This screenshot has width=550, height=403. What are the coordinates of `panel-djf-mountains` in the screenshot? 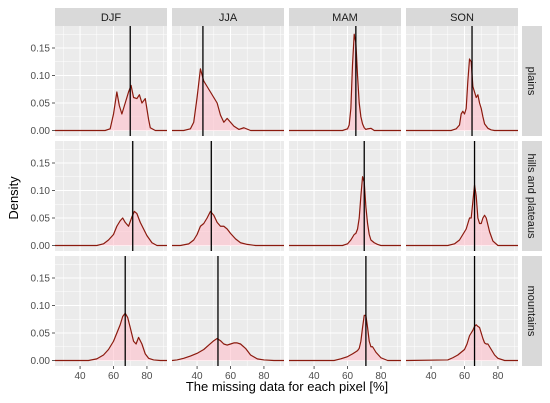 It's located at (111, 311).